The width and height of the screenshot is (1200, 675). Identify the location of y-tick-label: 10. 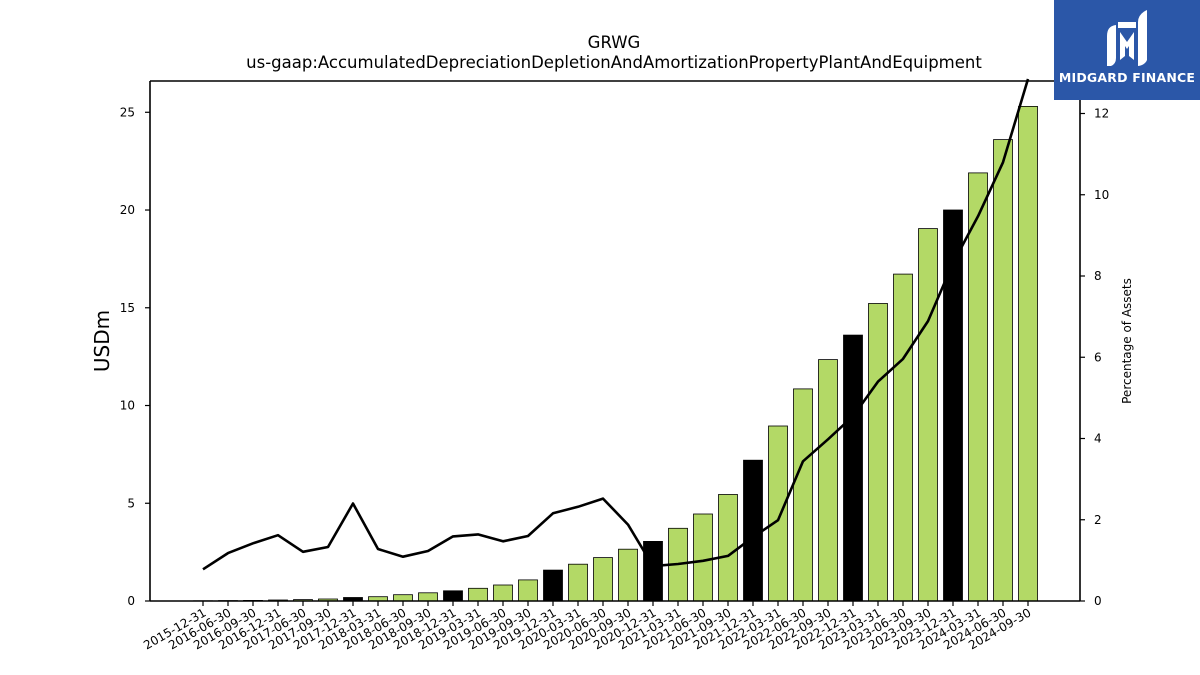
(127, 406).